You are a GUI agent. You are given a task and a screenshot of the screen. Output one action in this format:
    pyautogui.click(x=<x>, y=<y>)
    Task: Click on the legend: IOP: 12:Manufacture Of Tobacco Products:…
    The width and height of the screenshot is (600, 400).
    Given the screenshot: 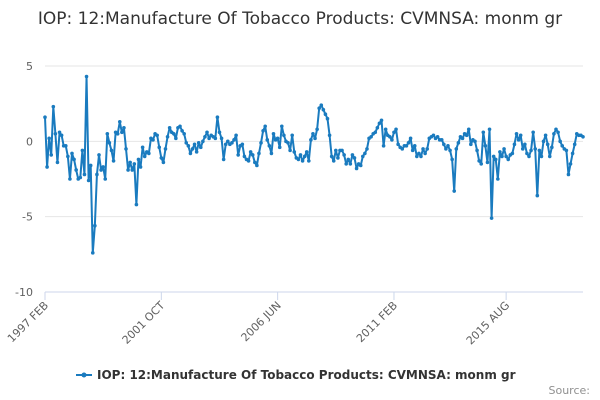 What is the action you would take?
    pyautogui.click(x=296, y=375)
    